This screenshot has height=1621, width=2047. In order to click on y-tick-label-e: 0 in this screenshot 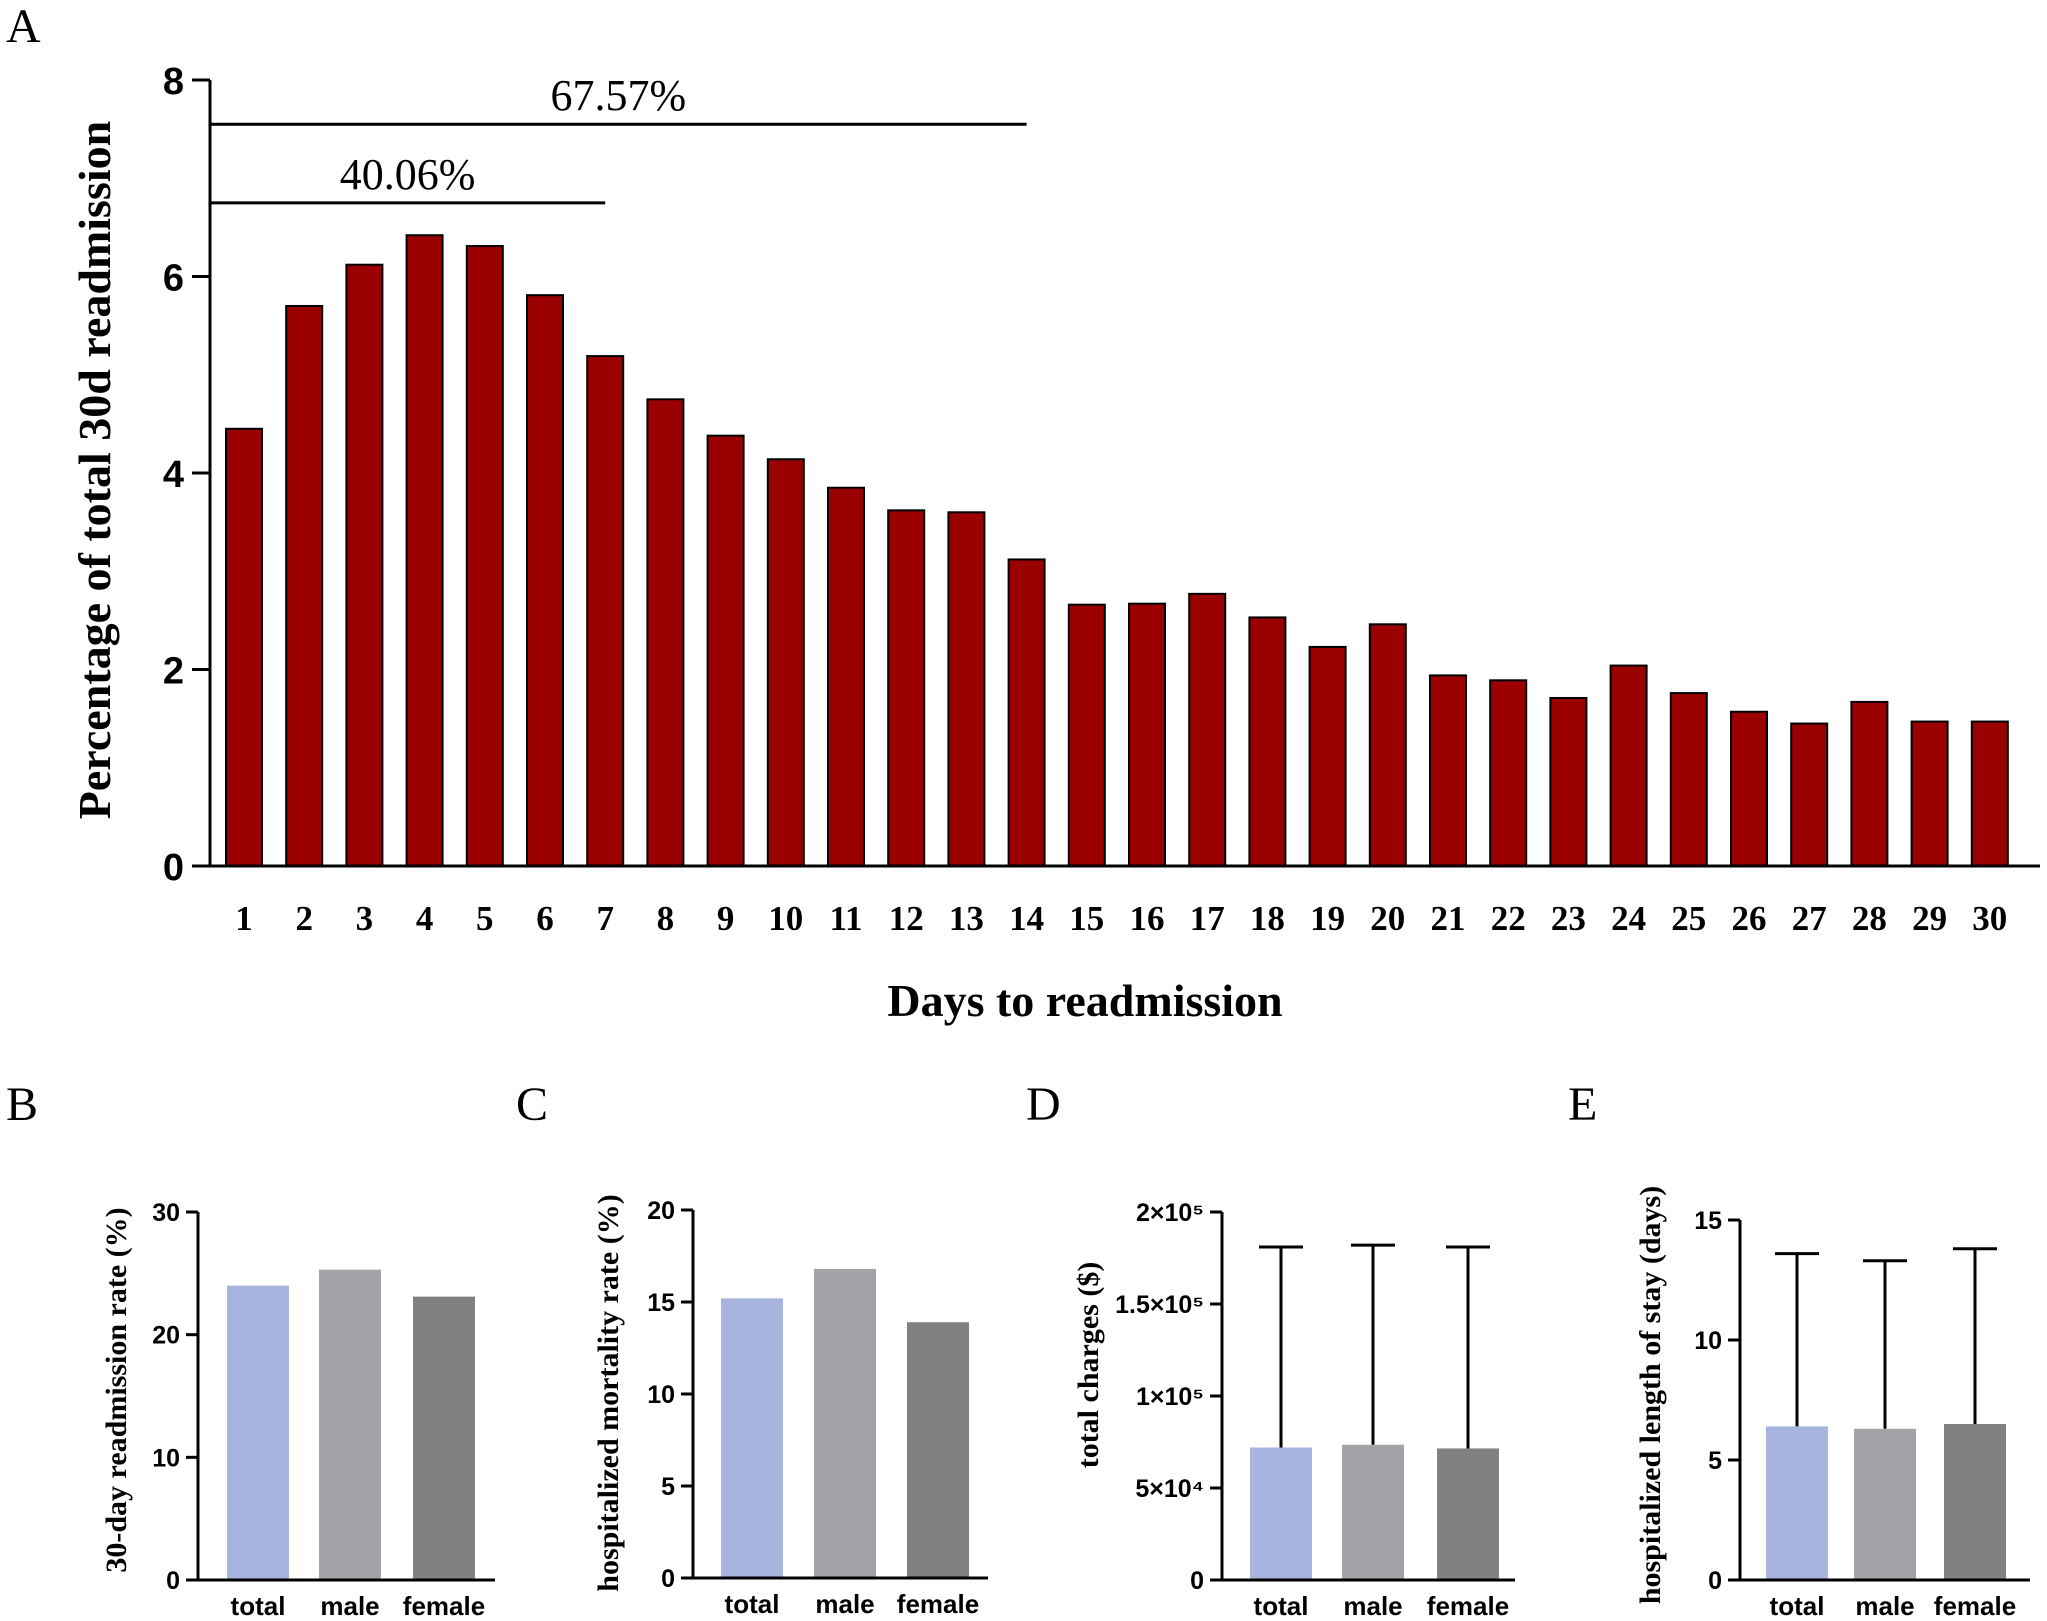, I will do `click(1715, 1581)`.